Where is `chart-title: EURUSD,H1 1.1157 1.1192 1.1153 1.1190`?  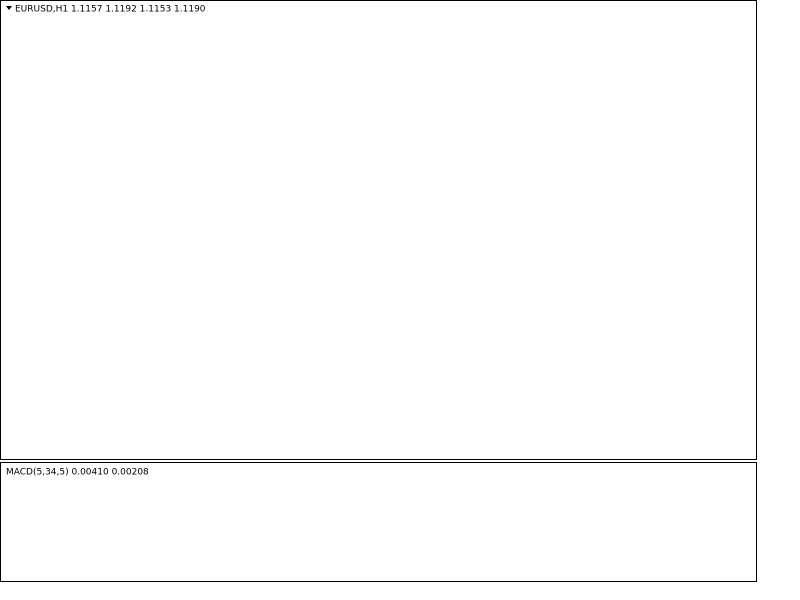
chart-title: EURUSD,H1 1.1157 1.1192 1.1153 1.1190 is located at coordinates (110, 10).